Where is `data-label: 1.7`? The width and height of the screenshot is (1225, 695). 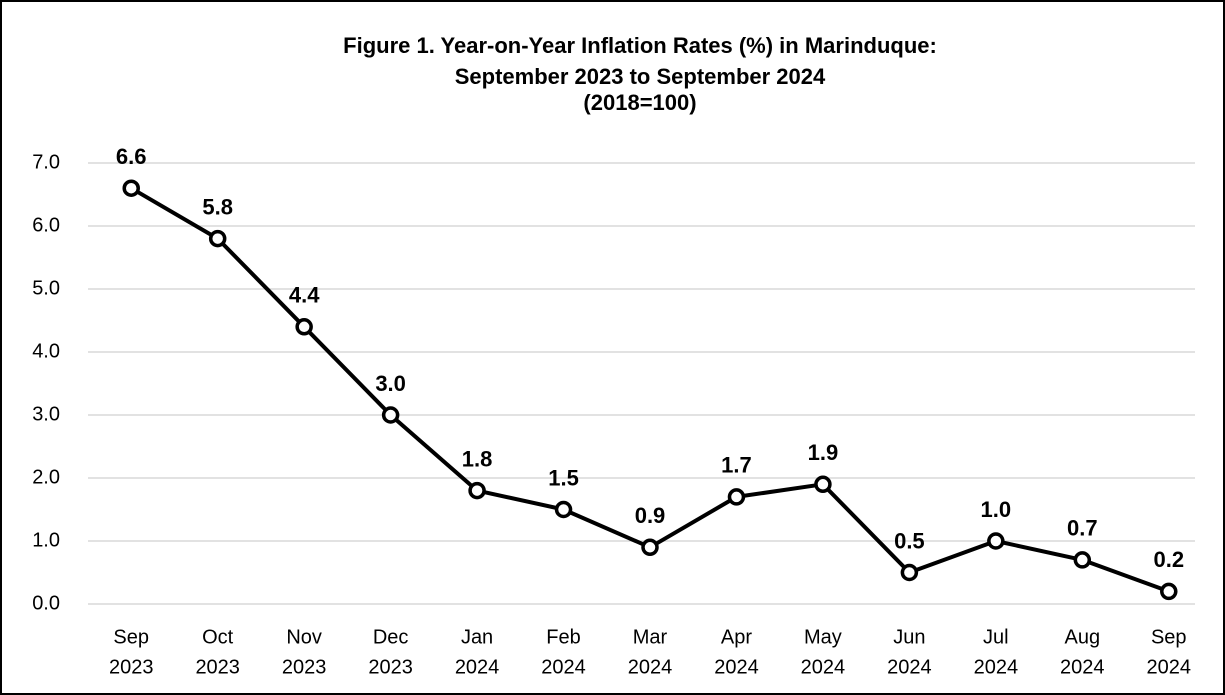
data-label: 1.7 is located at coordinates (736, 465).